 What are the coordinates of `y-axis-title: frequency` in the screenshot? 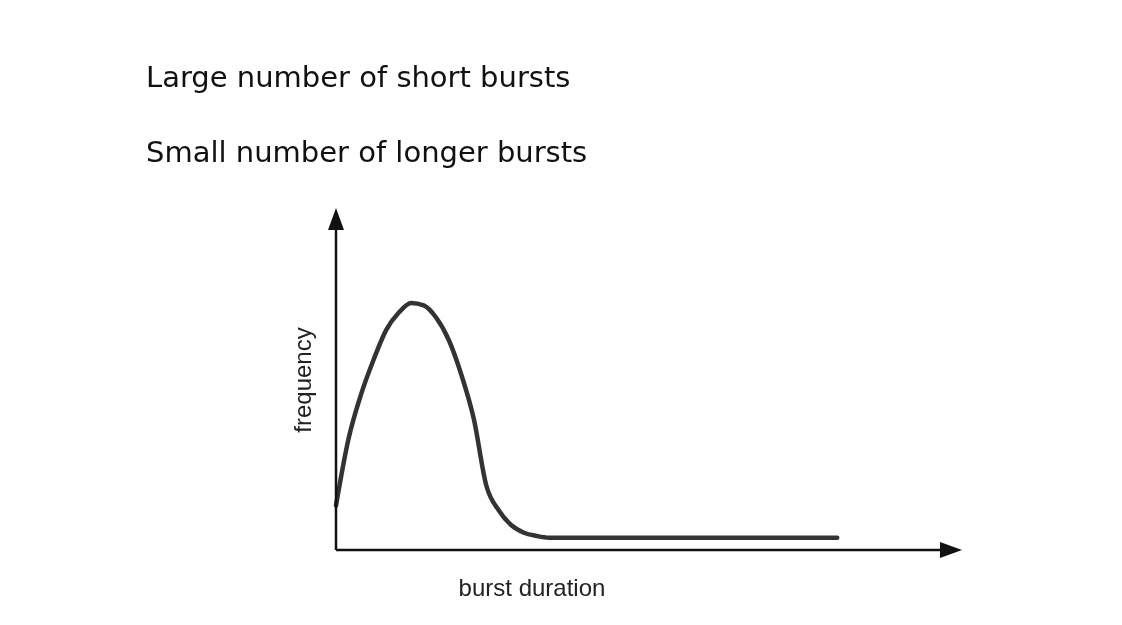 It's located at (303, 380).